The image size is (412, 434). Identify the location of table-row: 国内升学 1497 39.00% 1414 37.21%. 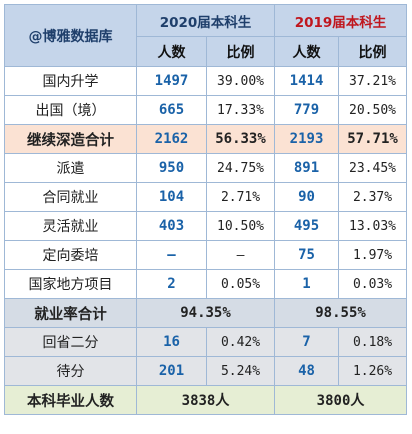
(206, 81).